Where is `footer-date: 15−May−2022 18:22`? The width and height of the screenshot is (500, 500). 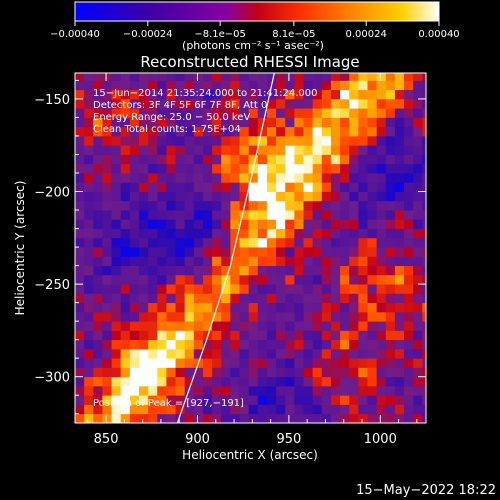 footer-date: 15−May−2022 18:22 is located at coordinates (426, 490).